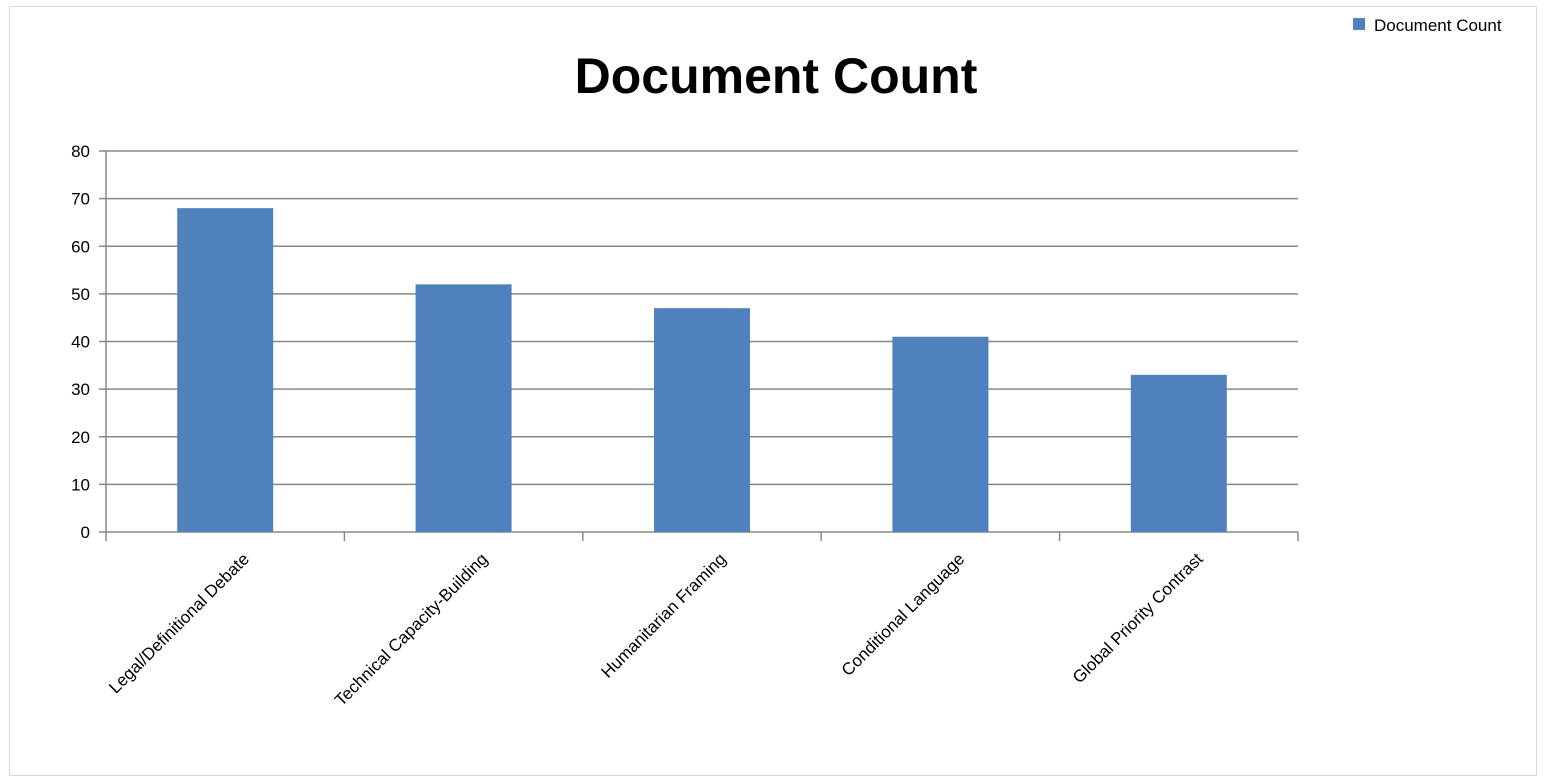 This screenshot has width=1545, height=776. What do you see at coordinates (1359, 24) in the screenshot?
I see `legend-swatch` at bounding box center [1359, 24].